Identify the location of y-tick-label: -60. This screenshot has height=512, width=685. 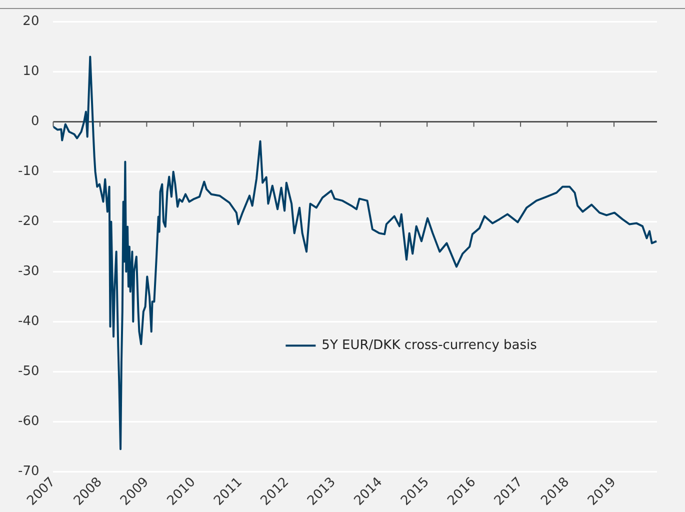
(29, 421).